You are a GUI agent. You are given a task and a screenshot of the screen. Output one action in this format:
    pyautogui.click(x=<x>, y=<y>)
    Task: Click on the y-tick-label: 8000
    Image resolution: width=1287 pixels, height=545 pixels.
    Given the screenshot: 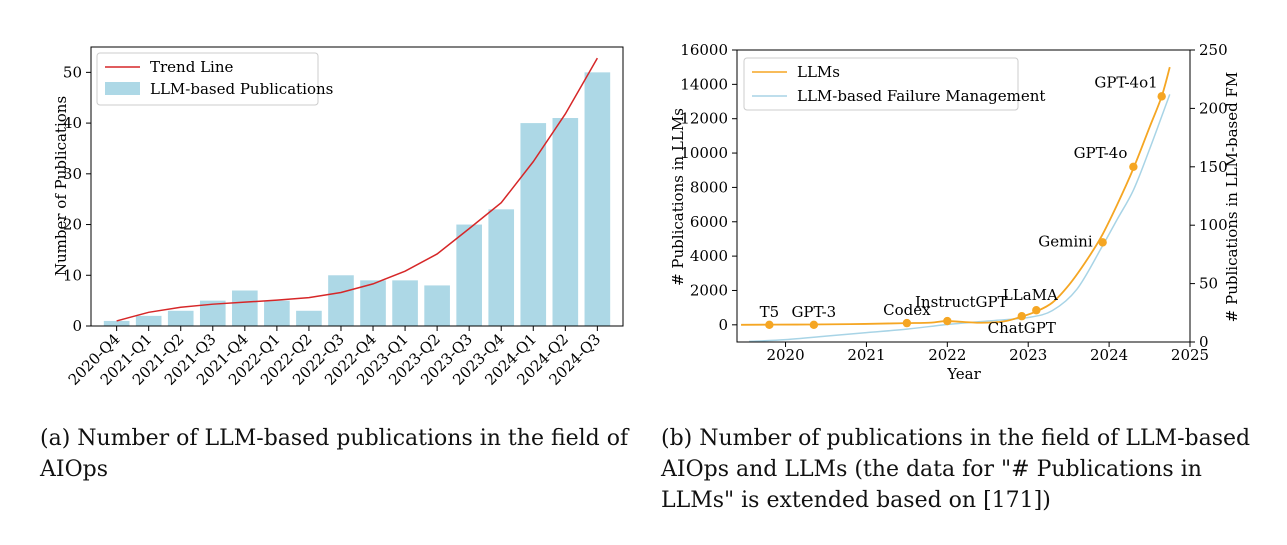 What is the action you would take?
    pyautogui.click(x=709, y=187)
    